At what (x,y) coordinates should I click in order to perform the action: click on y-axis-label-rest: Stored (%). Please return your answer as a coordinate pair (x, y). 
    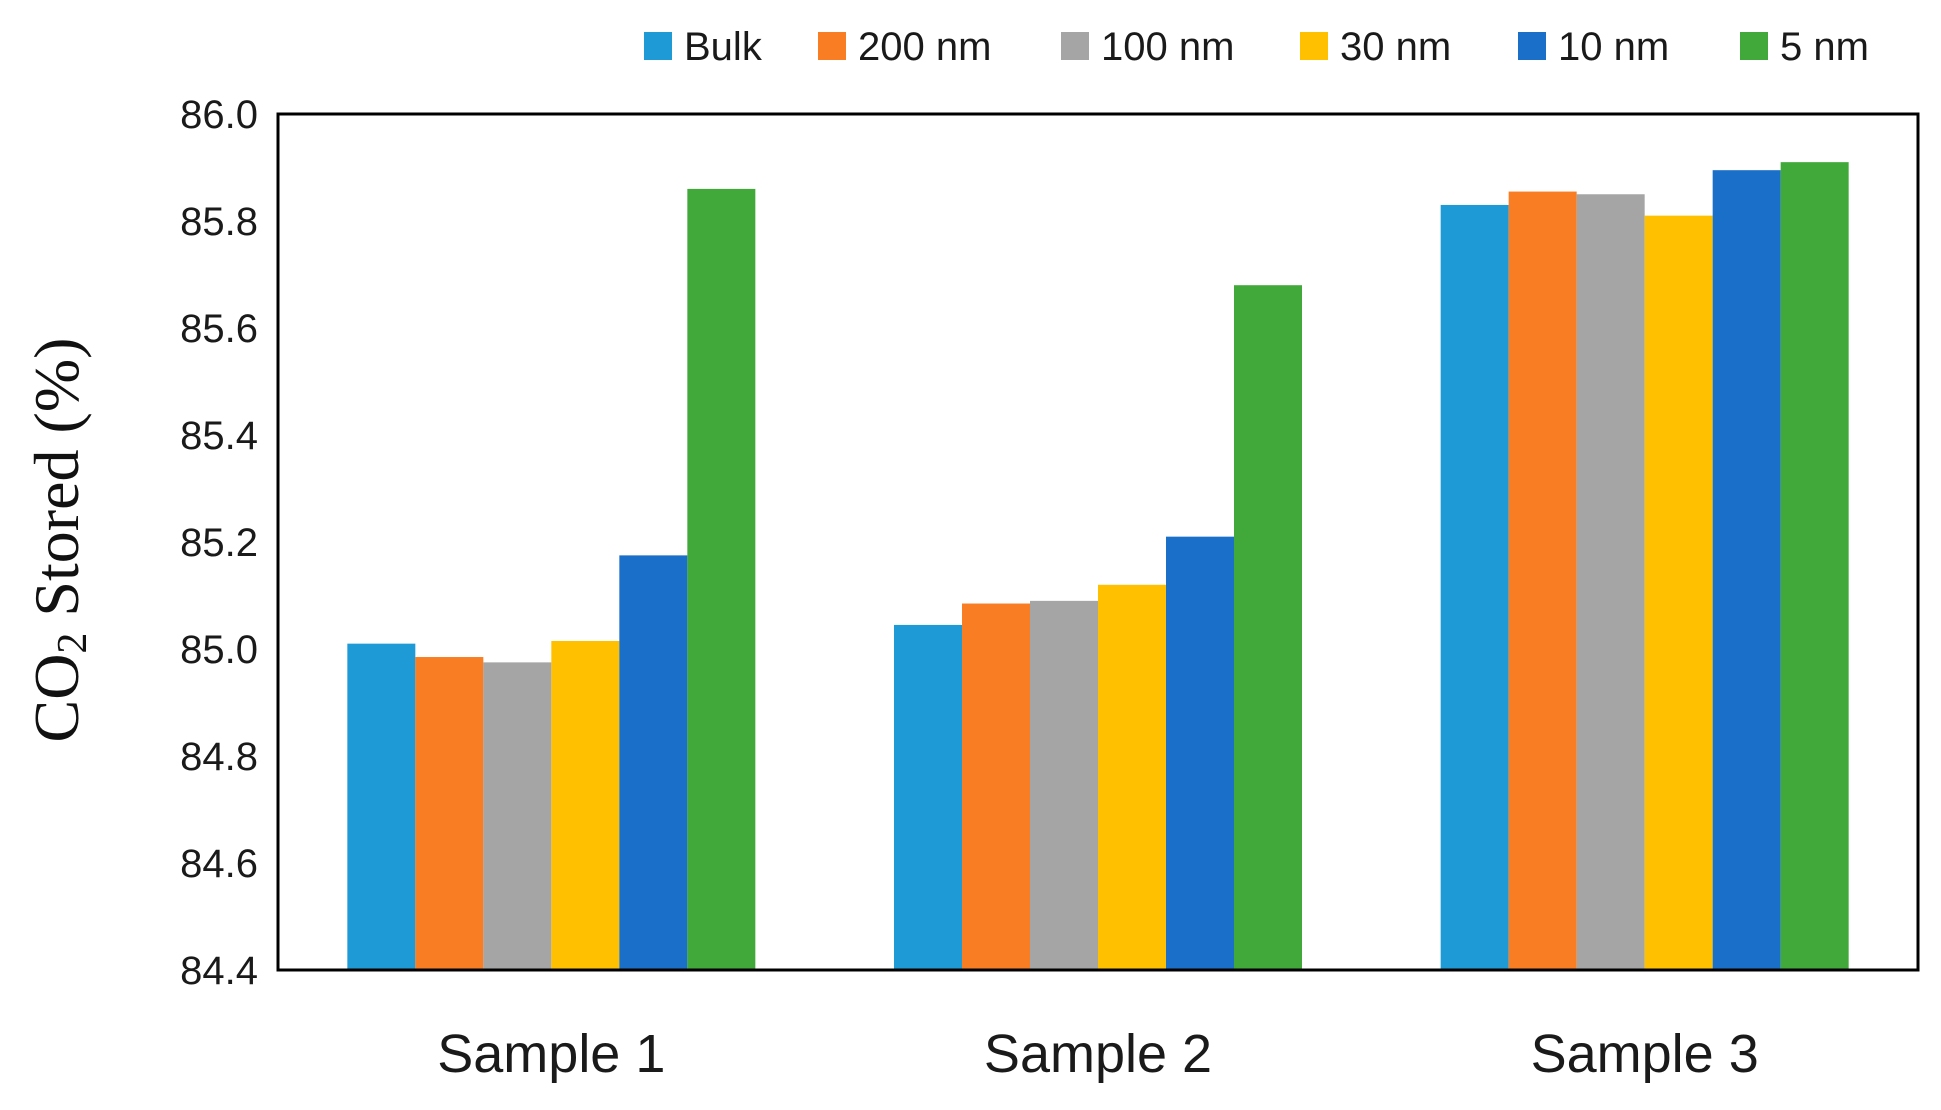
    Looking at the image, I should click on (56, 485).